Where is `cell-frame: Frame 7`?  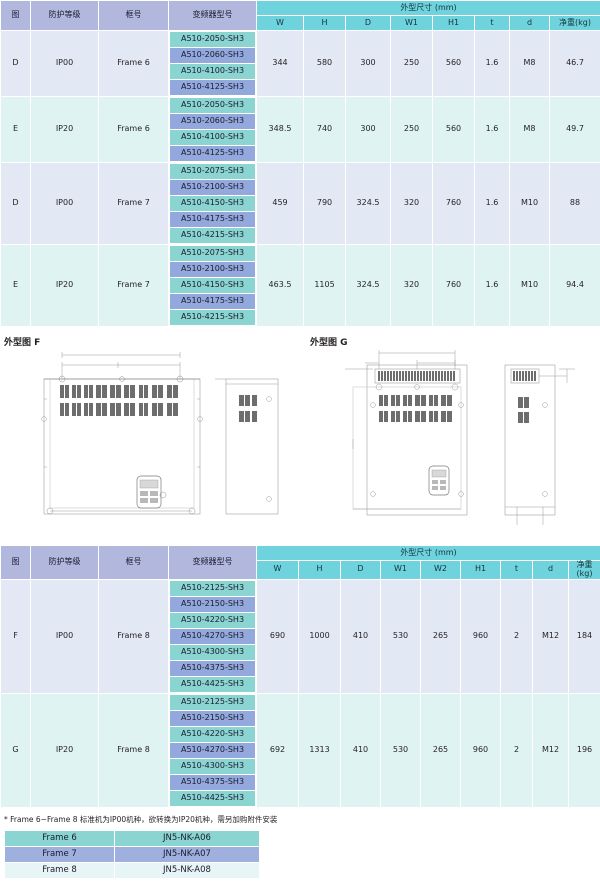
cell-frame: Frame 7 is located at coordinates (133, 203).